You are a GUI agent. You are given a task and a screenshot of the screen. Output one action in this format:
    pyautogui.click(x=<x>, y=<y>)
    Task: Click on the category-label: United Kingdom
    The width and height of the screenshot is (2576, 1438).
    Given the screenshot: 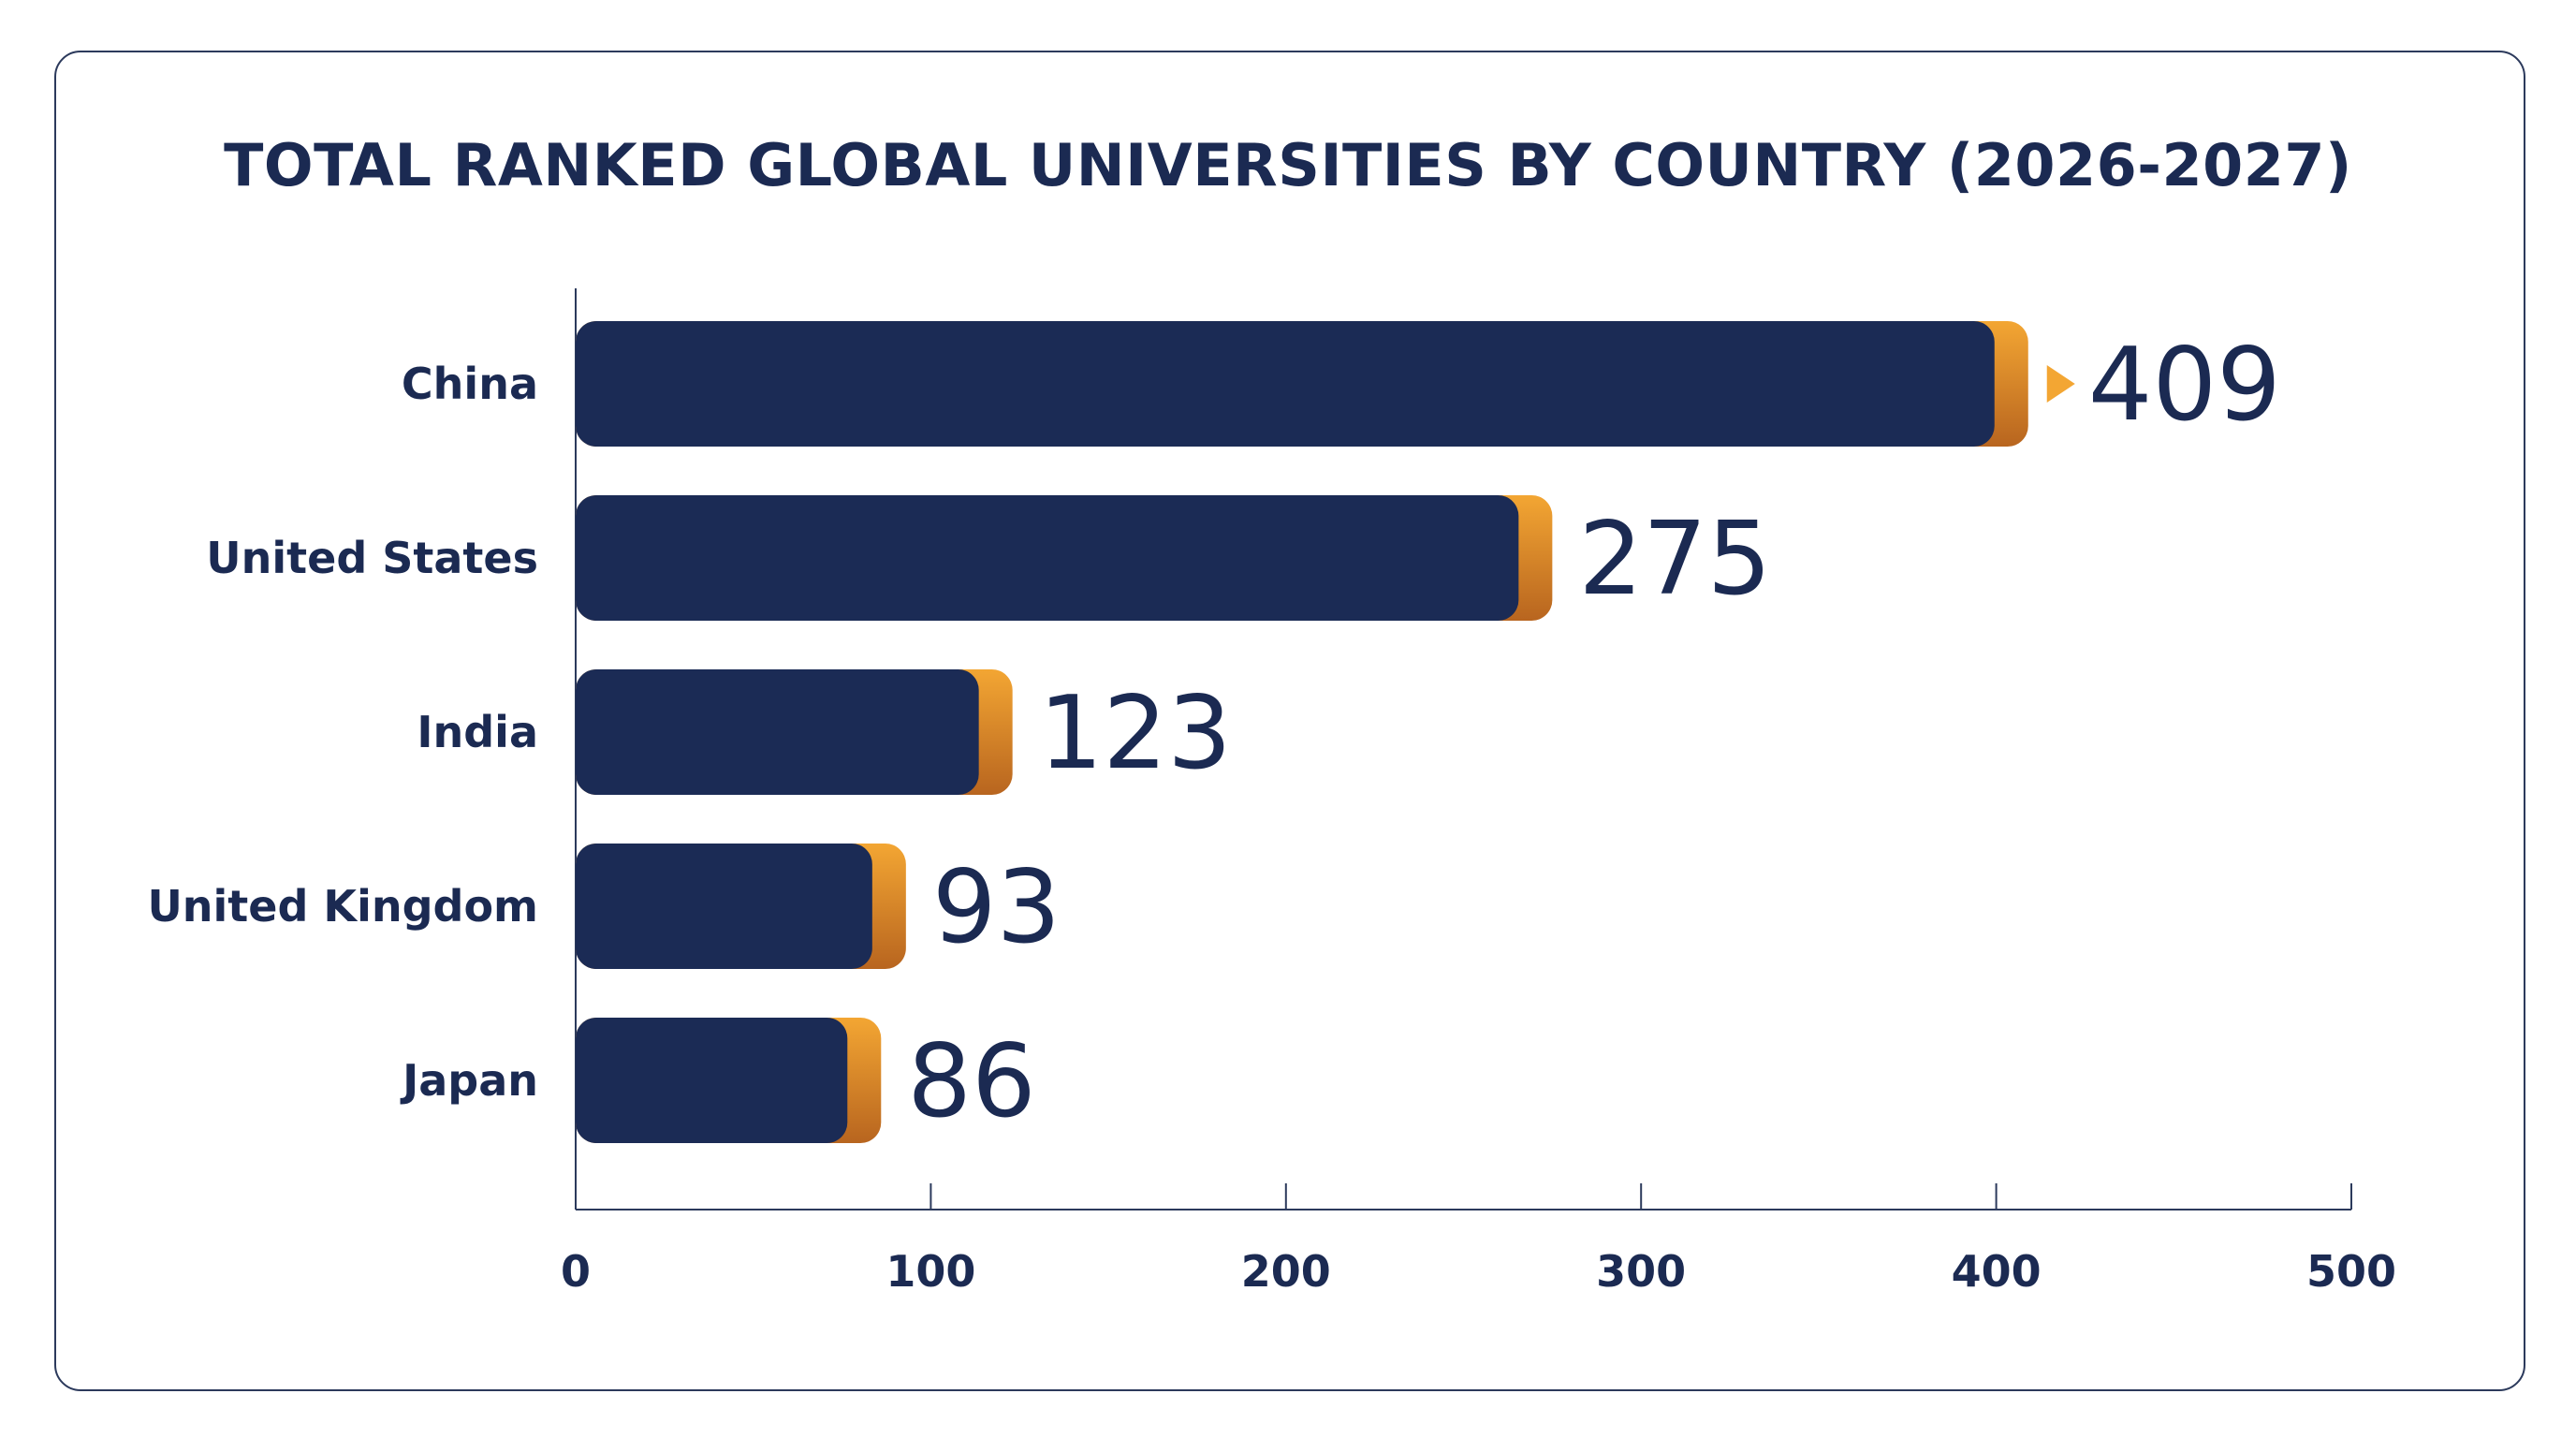 What is the action you would take?
    pyautogui.click(x=342, y=906)
    